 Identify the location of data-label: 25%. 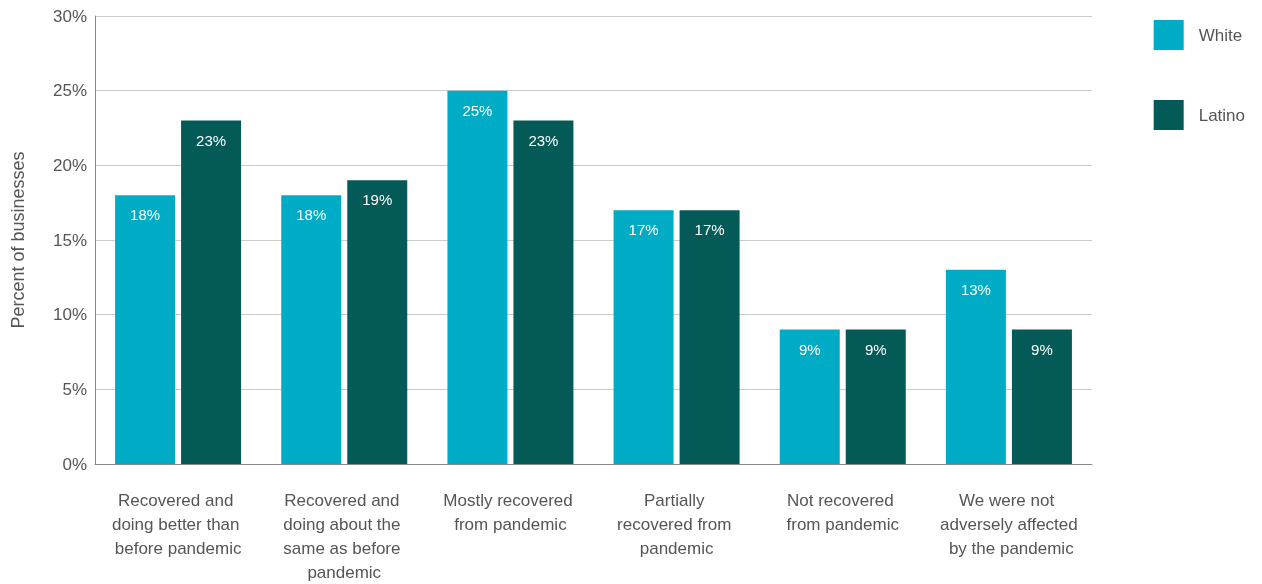
(477, 110).